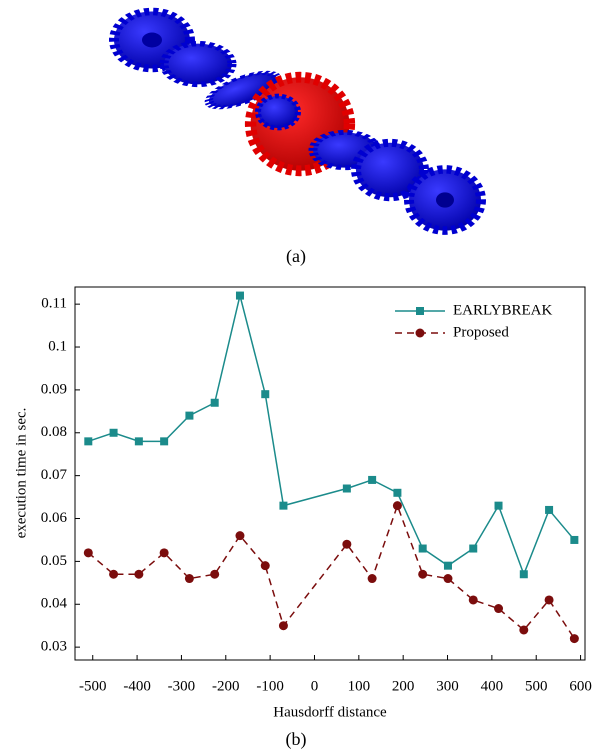  I want to click on y-tick-label: 0.07, so click(54, 475).